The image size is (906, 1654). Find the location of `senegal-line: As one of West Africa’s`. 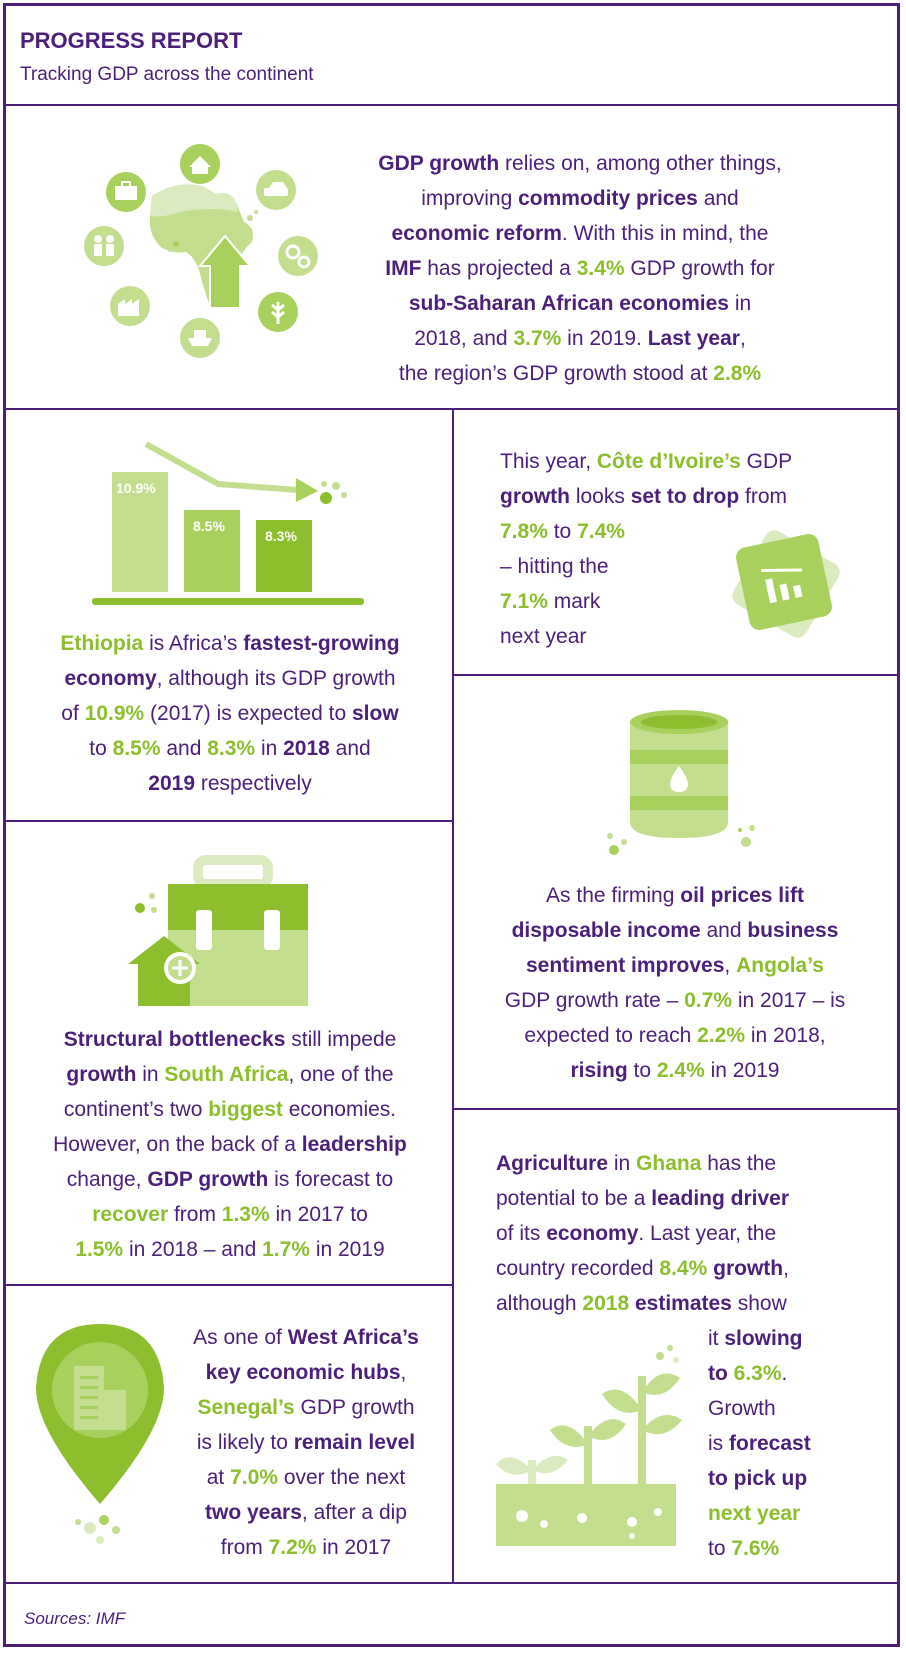

senegal-line: As one of West Africa’s is located at coordinates (306, 1337).